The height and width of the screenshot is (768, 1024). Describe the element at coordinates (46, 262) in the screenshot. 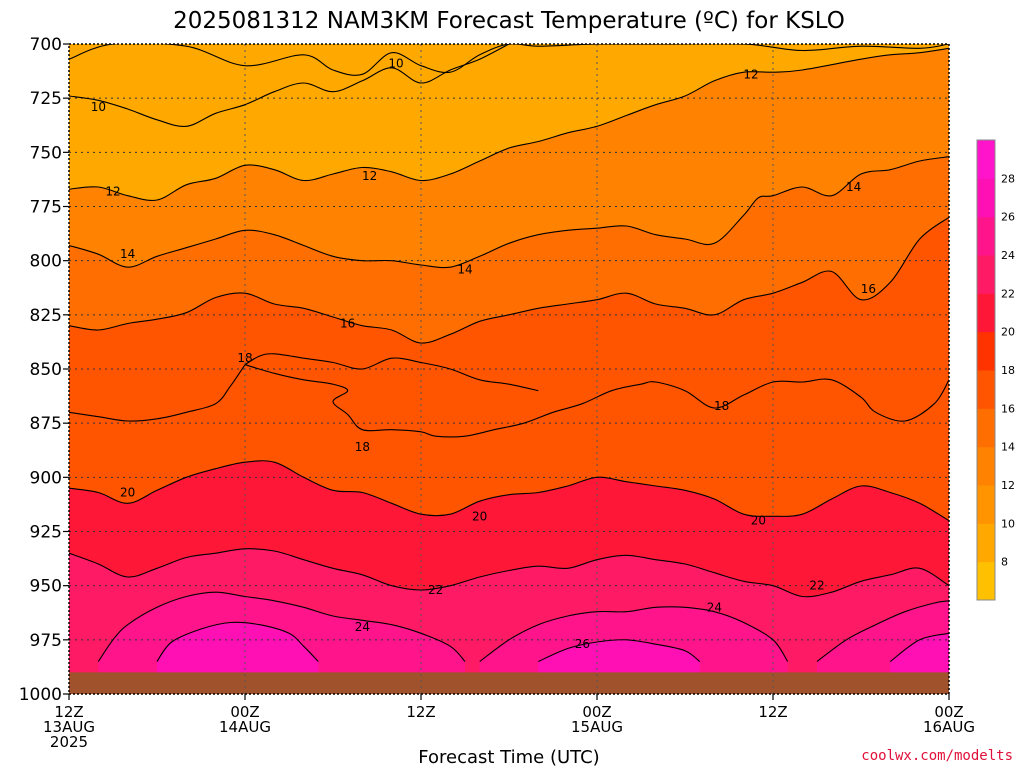

I see `y-tick-label: 800` at that location.